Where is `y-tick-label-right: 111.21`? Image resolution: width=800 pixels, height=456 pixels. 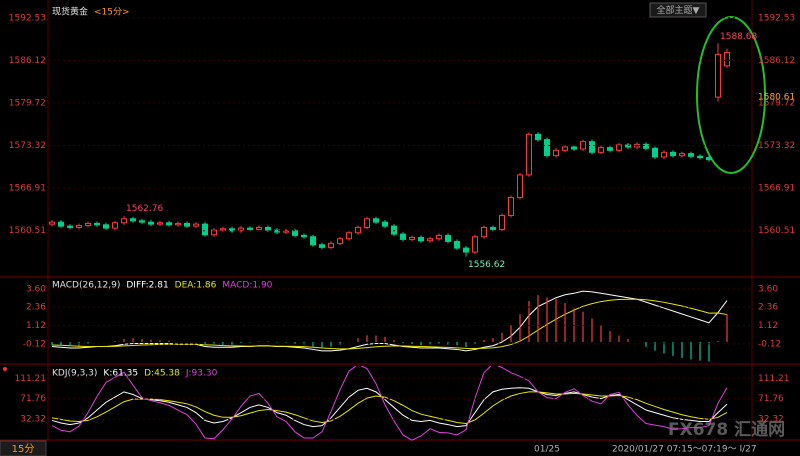
y-tick-label-right: 111.21 is located at coordinates (774, 379).